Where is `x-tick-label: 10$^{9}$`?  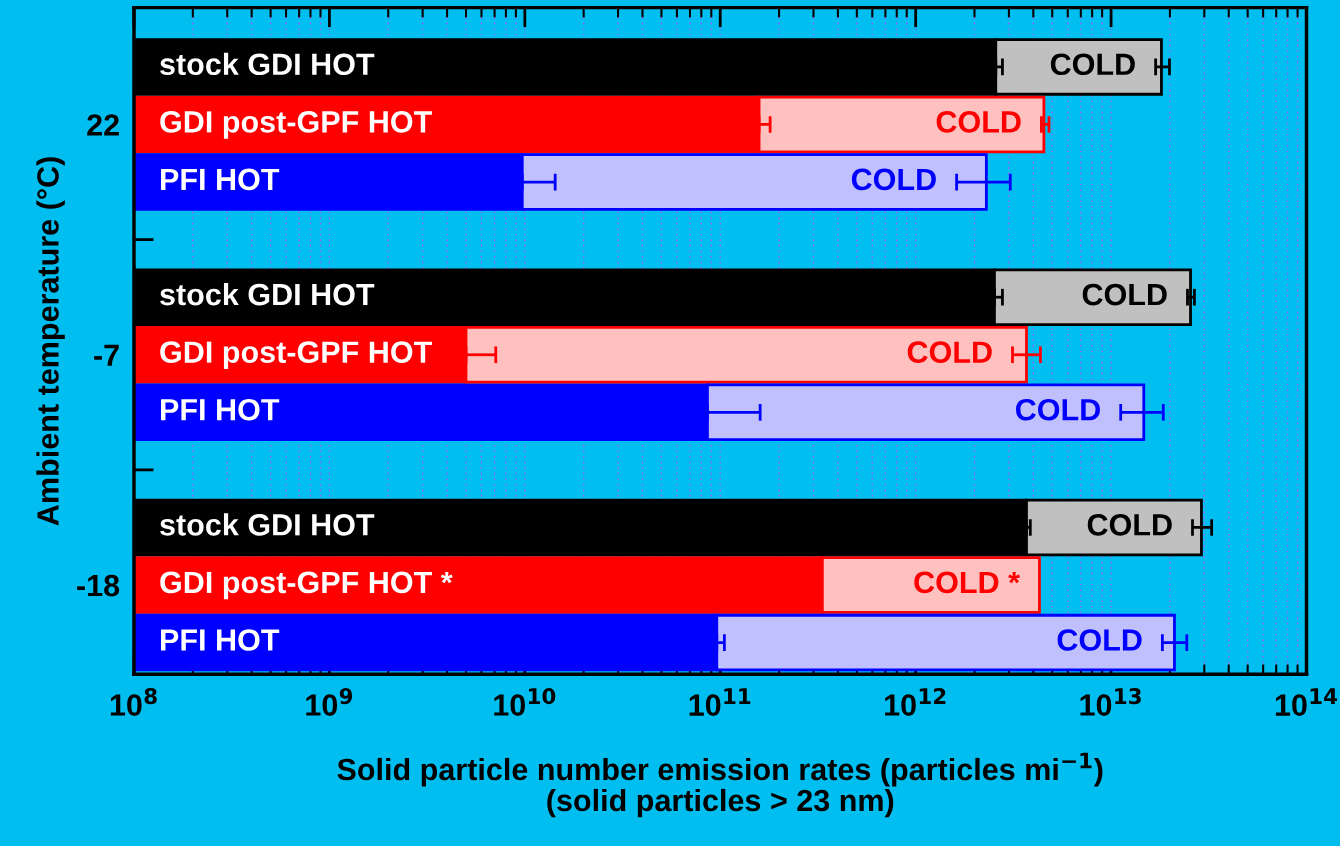
x-tick-label: 10$^{9}$ is located at coordinates (329, 702).